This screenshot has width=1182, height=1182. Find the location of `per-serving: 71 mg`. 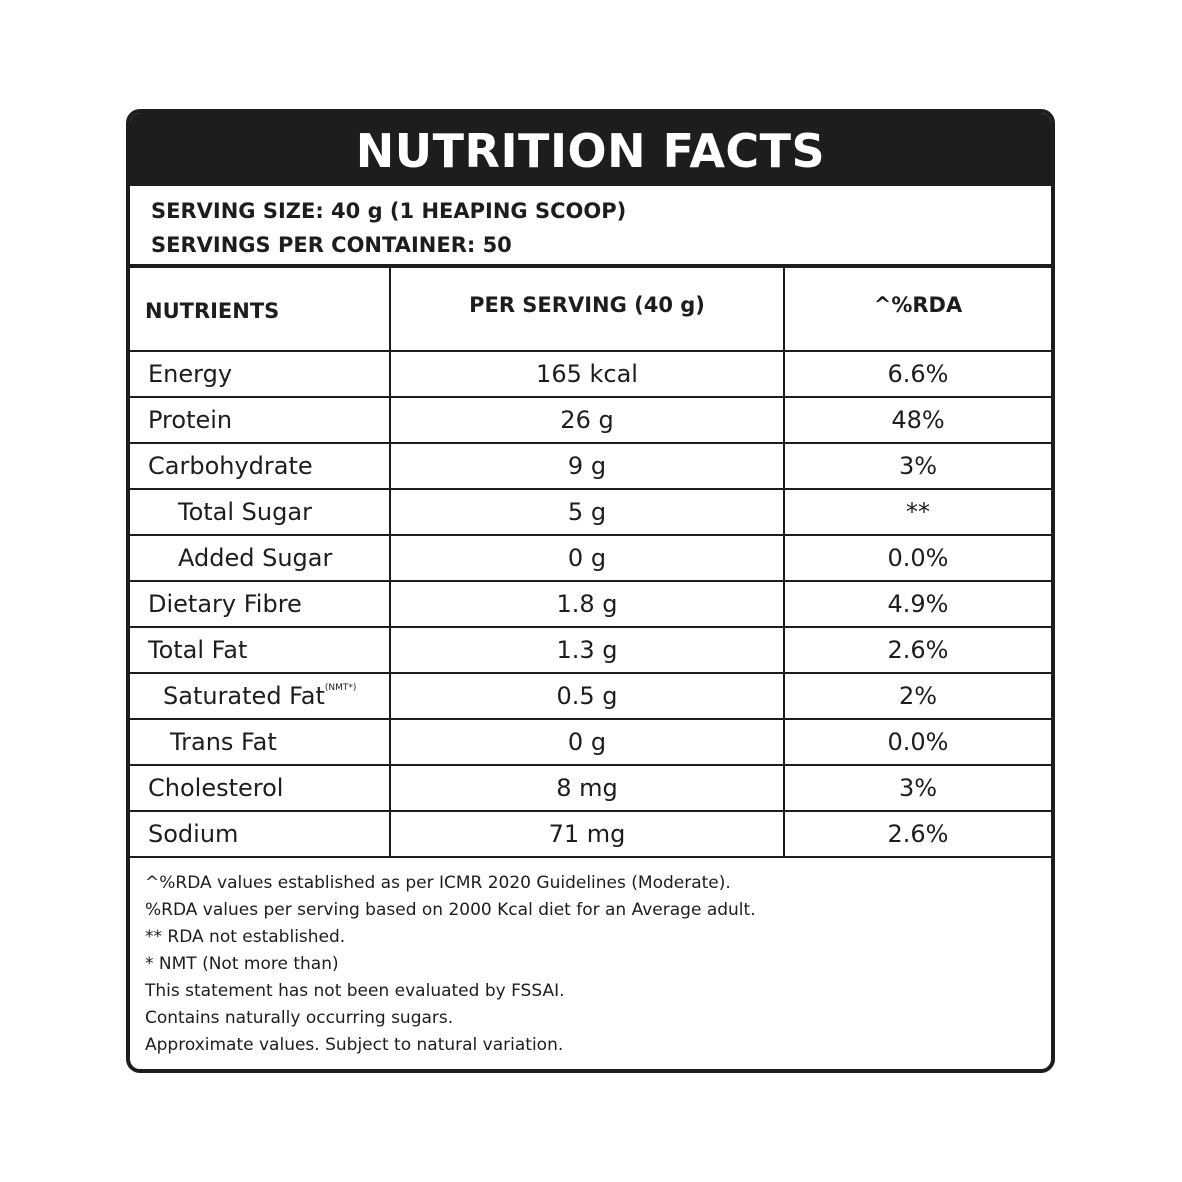

per-serving: 71 mg is located at coordinates (587, 834).